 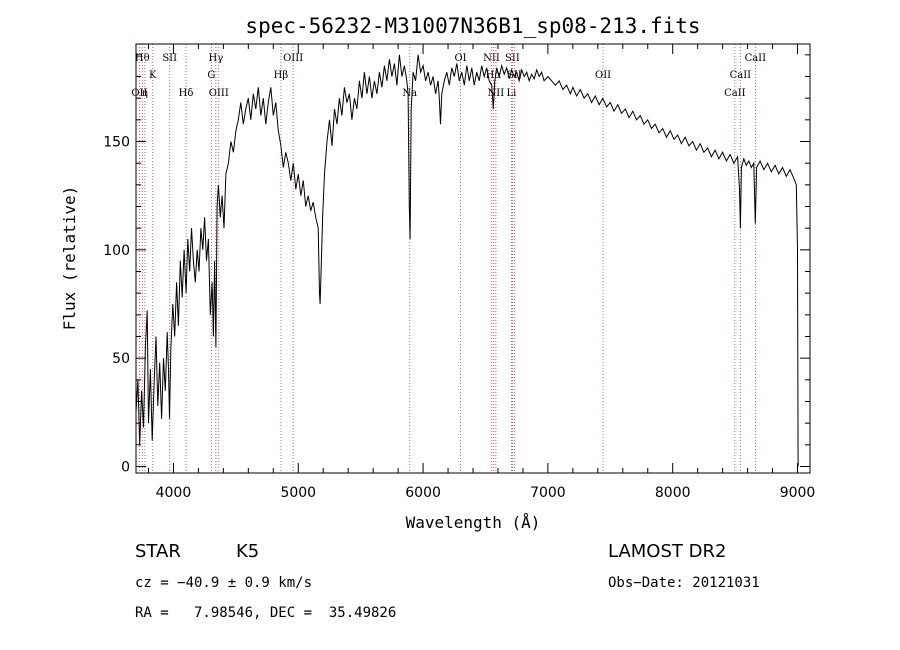 What do you see at coordinates (281, 75) in the screenshot?
I see `marker-label-9: Hβ` at bounding box center [281, 75].